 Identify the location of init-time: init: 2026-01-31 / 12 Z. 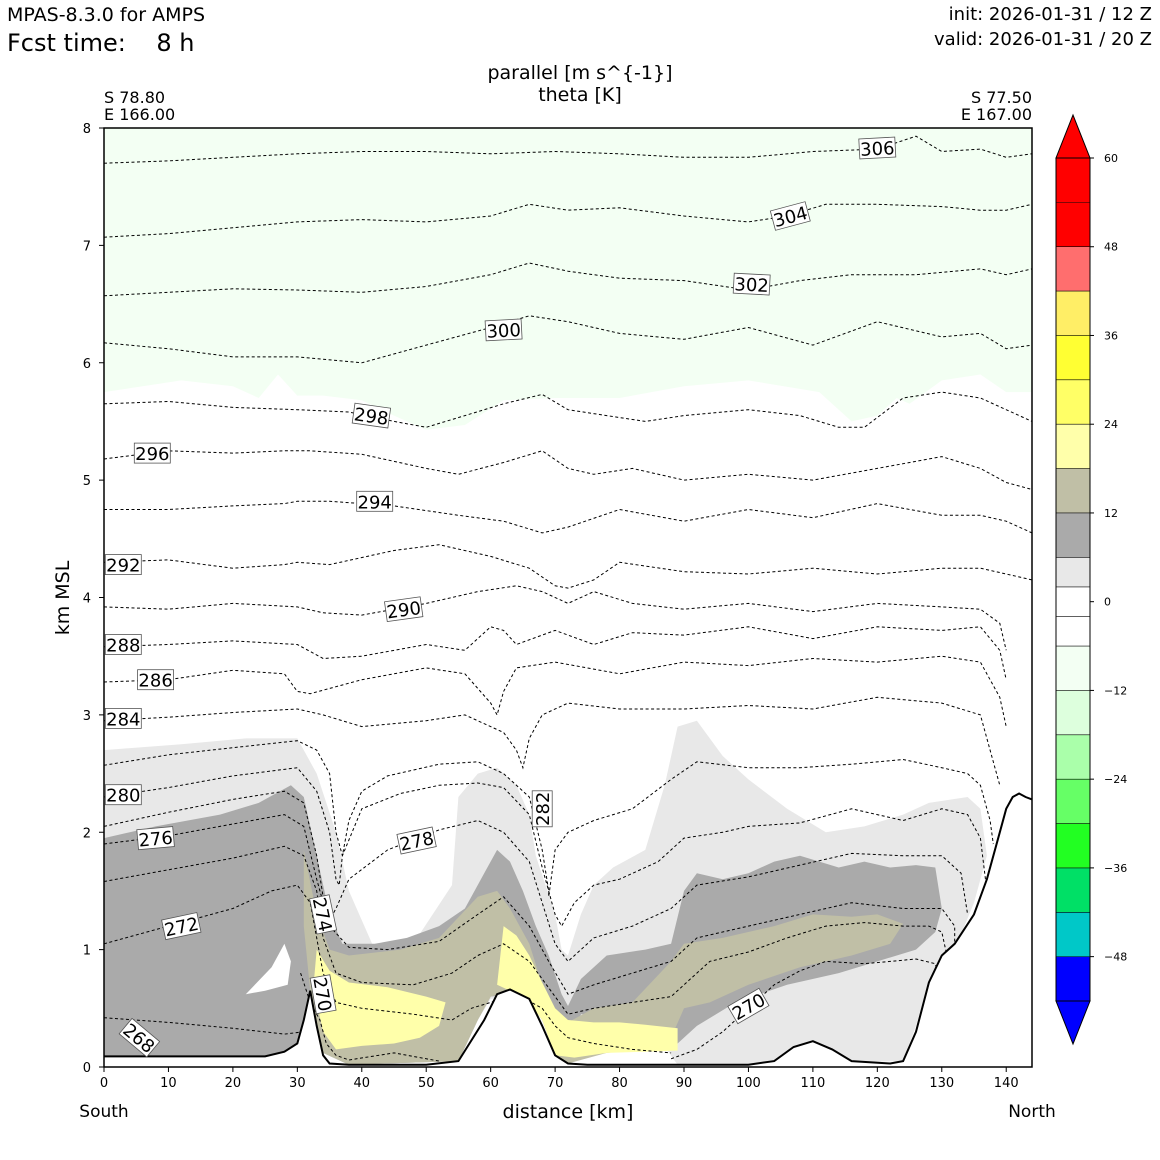
(1050, 14).